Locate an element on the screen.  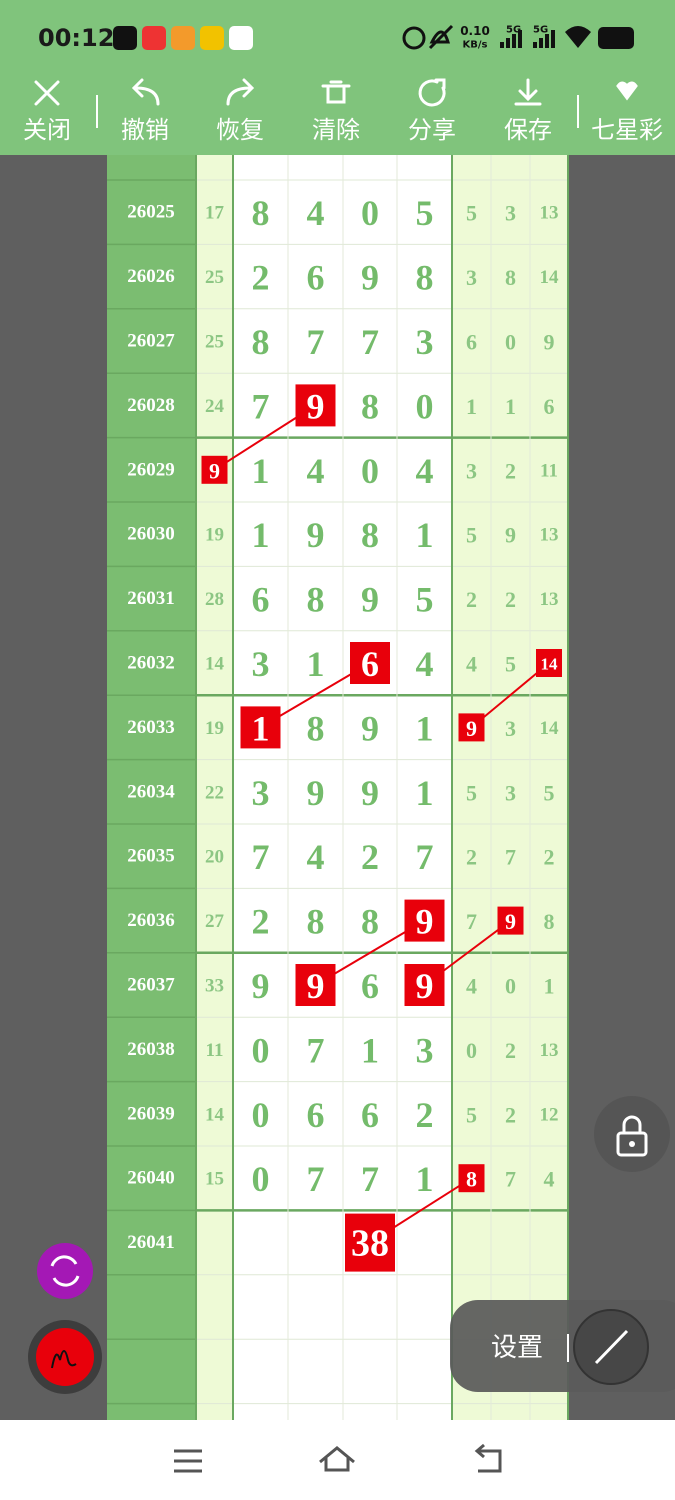
clock: 00:12 is located at coordinates (76, 38).